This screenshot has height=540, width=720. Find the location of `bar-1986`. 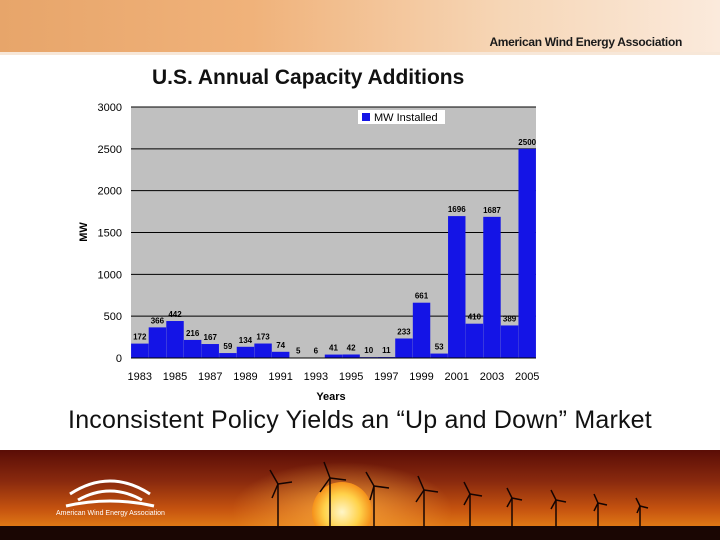

bar-1986 is located at coordinates (192, 348).